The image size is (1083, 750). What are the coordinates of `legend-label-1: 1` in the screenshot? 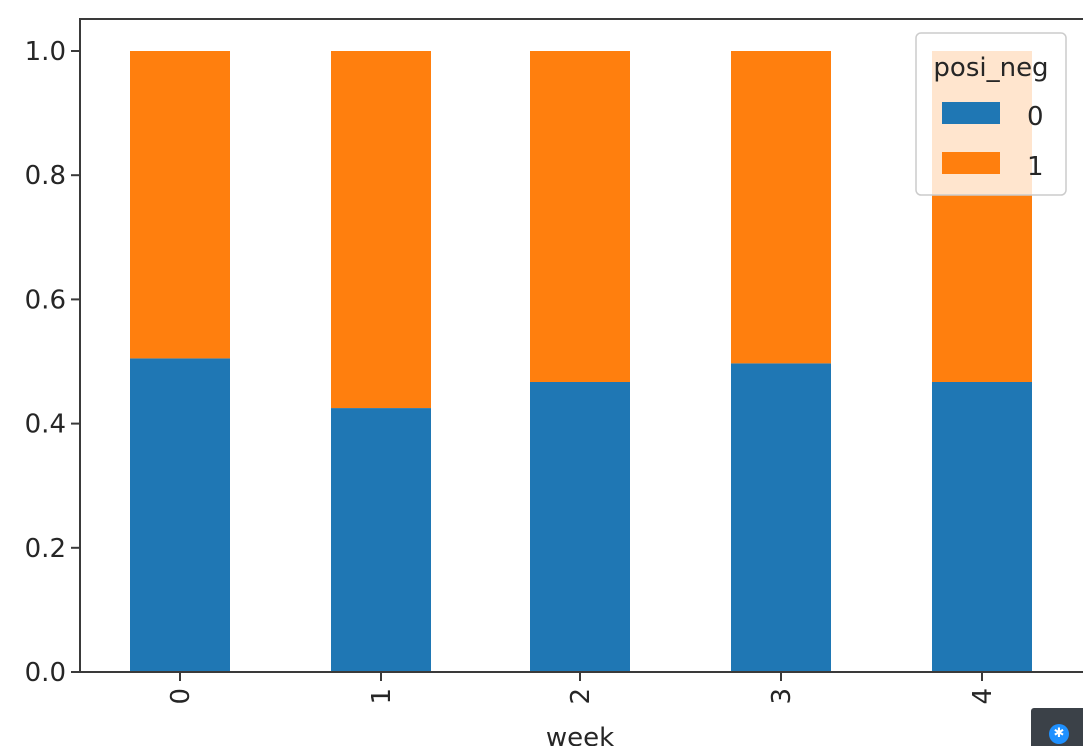 It's located at (1035, 167).